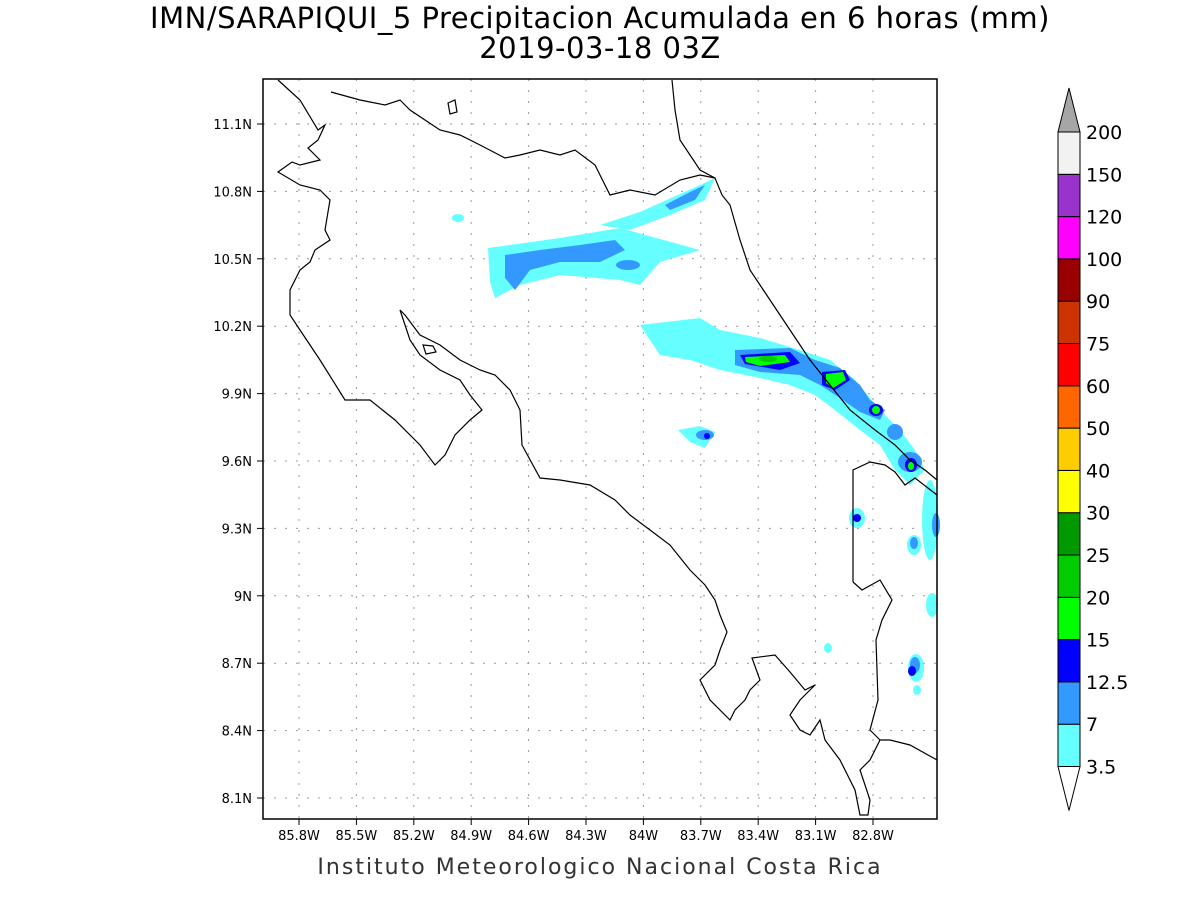 This screenshot has height=900, width=1200. I want to click on colorbar-label: 50, so click(1098, 429).